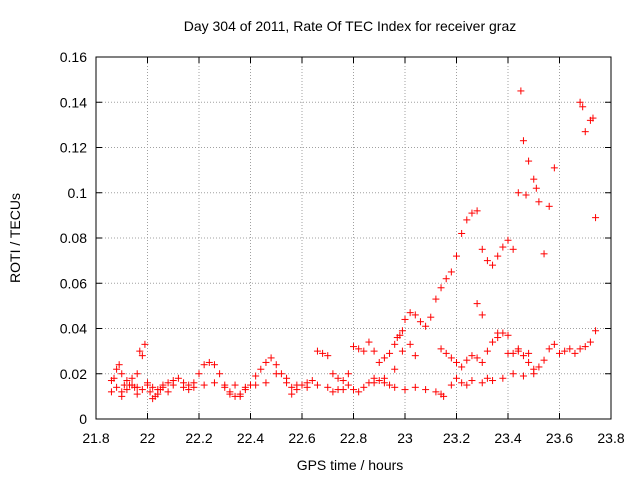 The width and height of the screenshot is (640, 480). What do you see at coordinates (353, 438) in the screenshot?
I see `x-tick-label: 22.8` at bounding box center [353, 438].